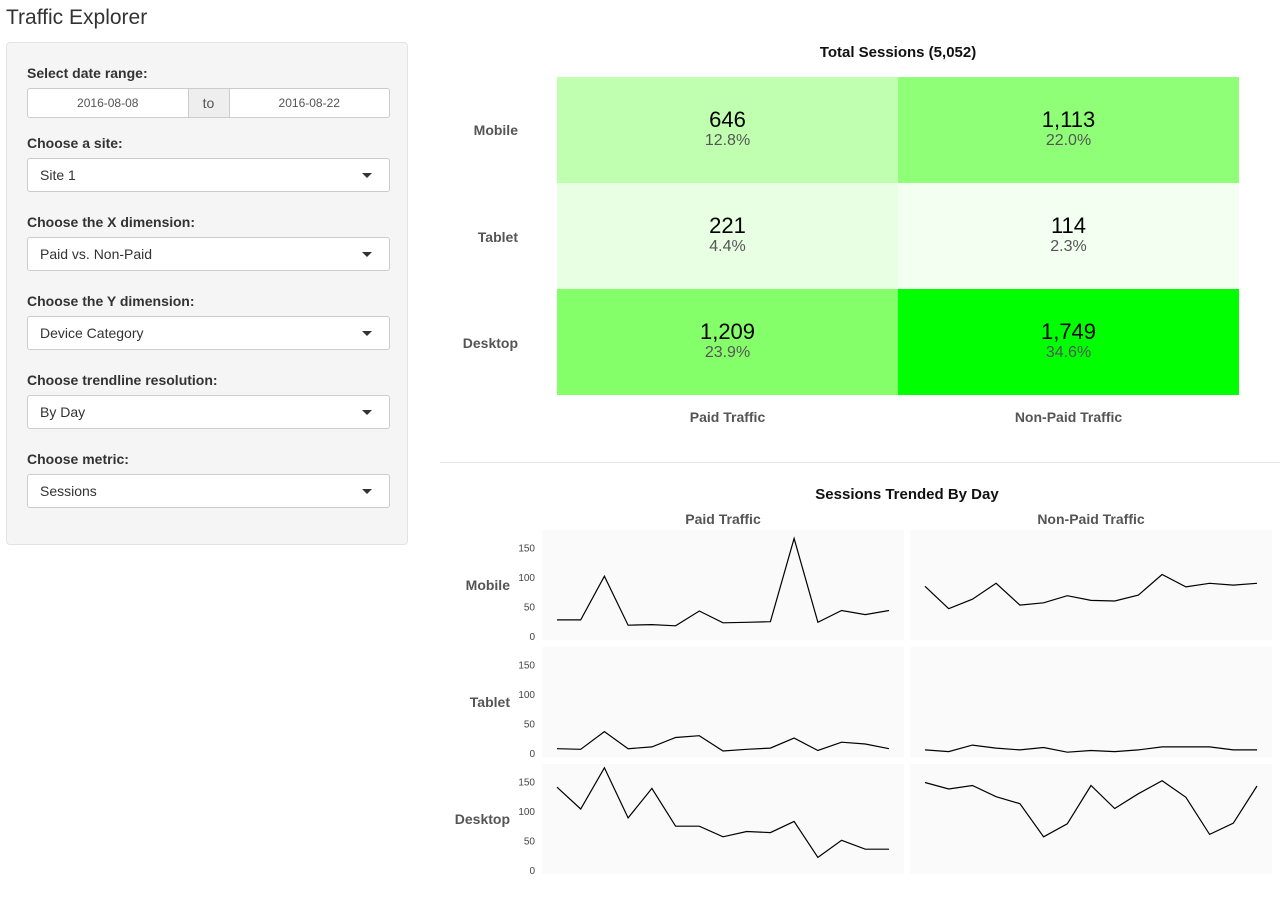 Image resolution: width=1284 pixels, height=899 pixels. What do you see at coordinates (208, 175) in the screenshot?
I see `site-select: Site 1` at bounding box center [208, 175].